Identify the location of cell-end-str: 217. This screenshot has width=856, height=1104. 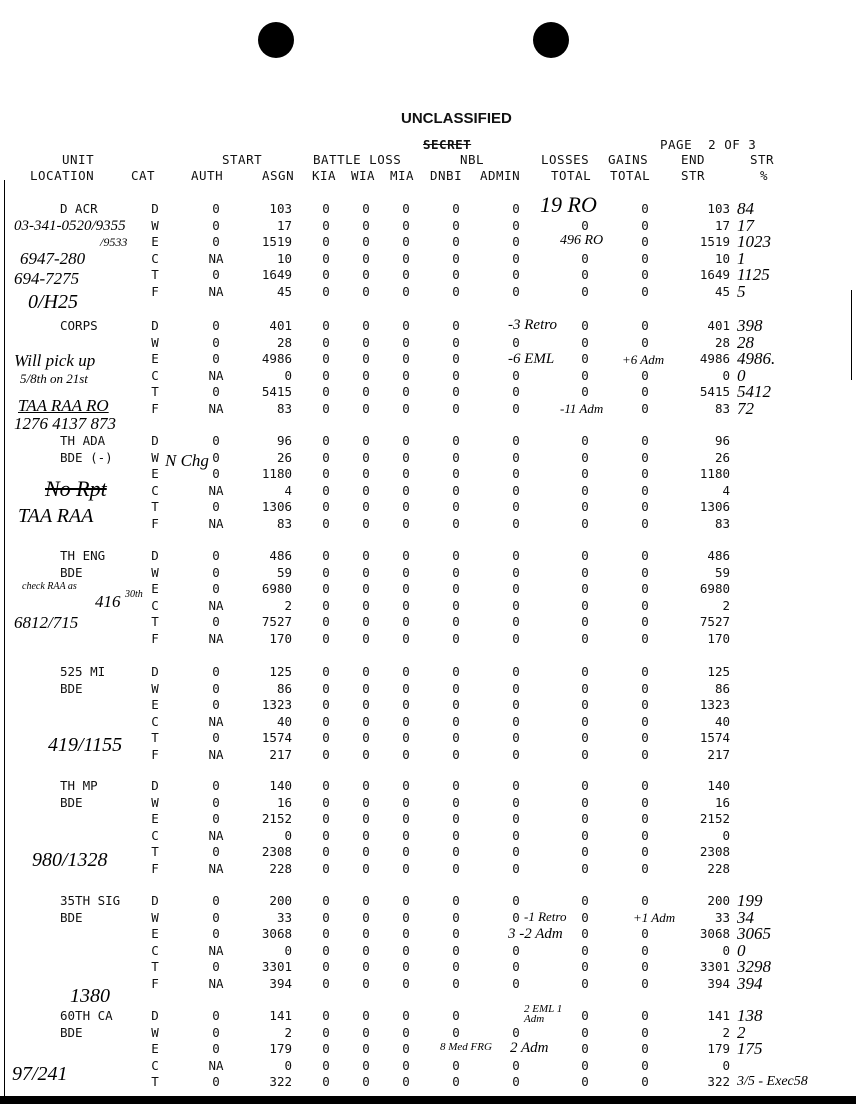
(718, 754).